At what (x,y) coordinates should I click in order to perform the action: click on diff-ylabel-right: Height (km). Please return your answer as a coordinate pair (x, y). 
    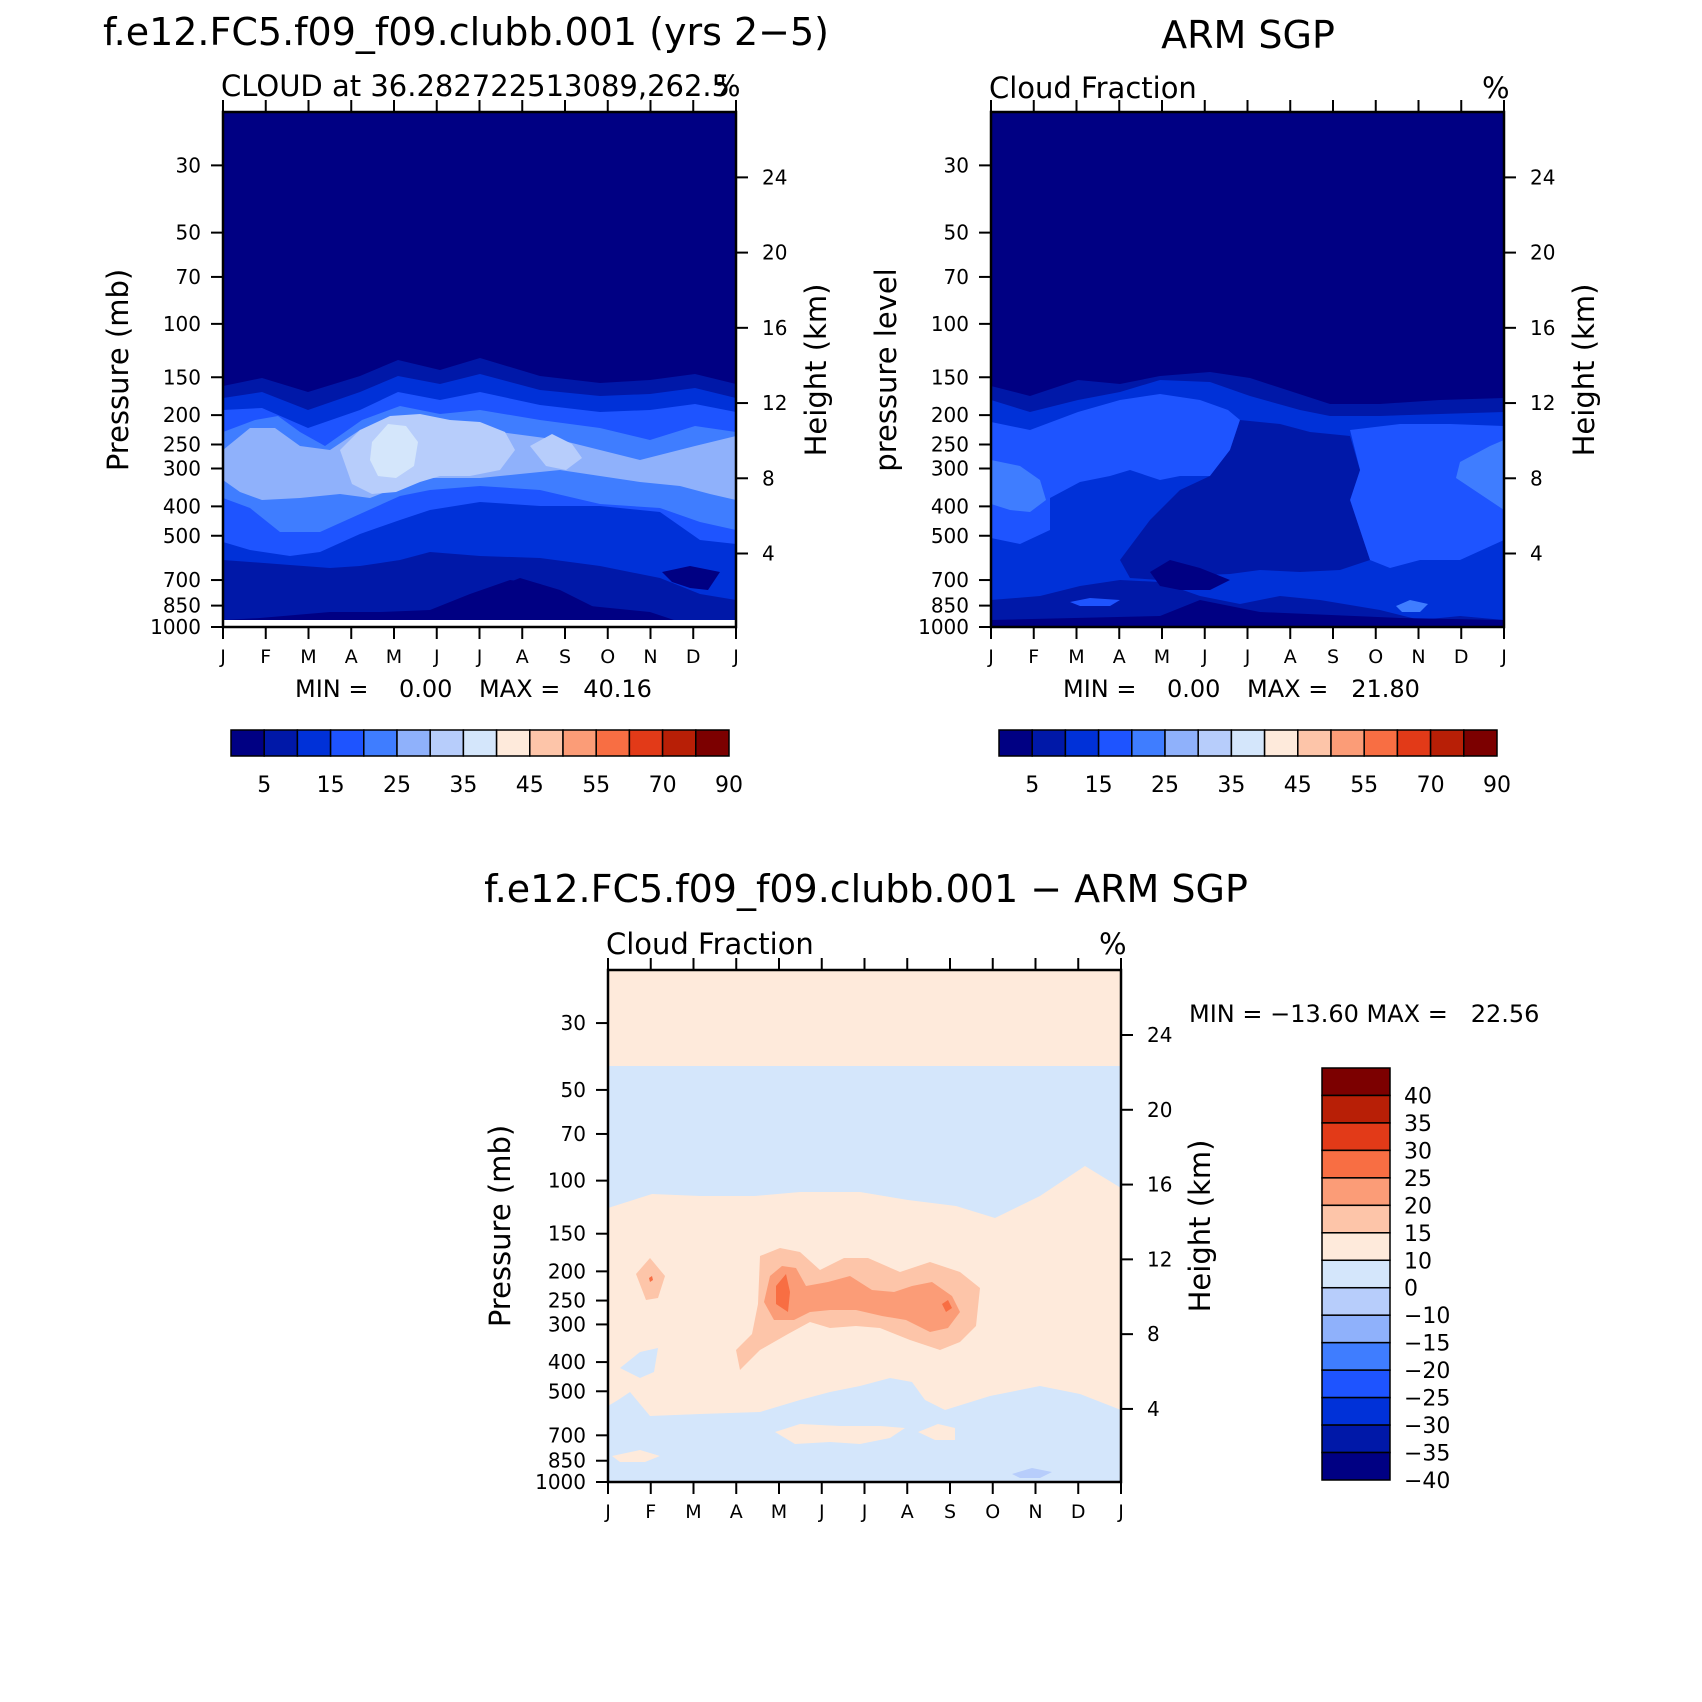
    Looking at the image, I should click on (1200, 1226).